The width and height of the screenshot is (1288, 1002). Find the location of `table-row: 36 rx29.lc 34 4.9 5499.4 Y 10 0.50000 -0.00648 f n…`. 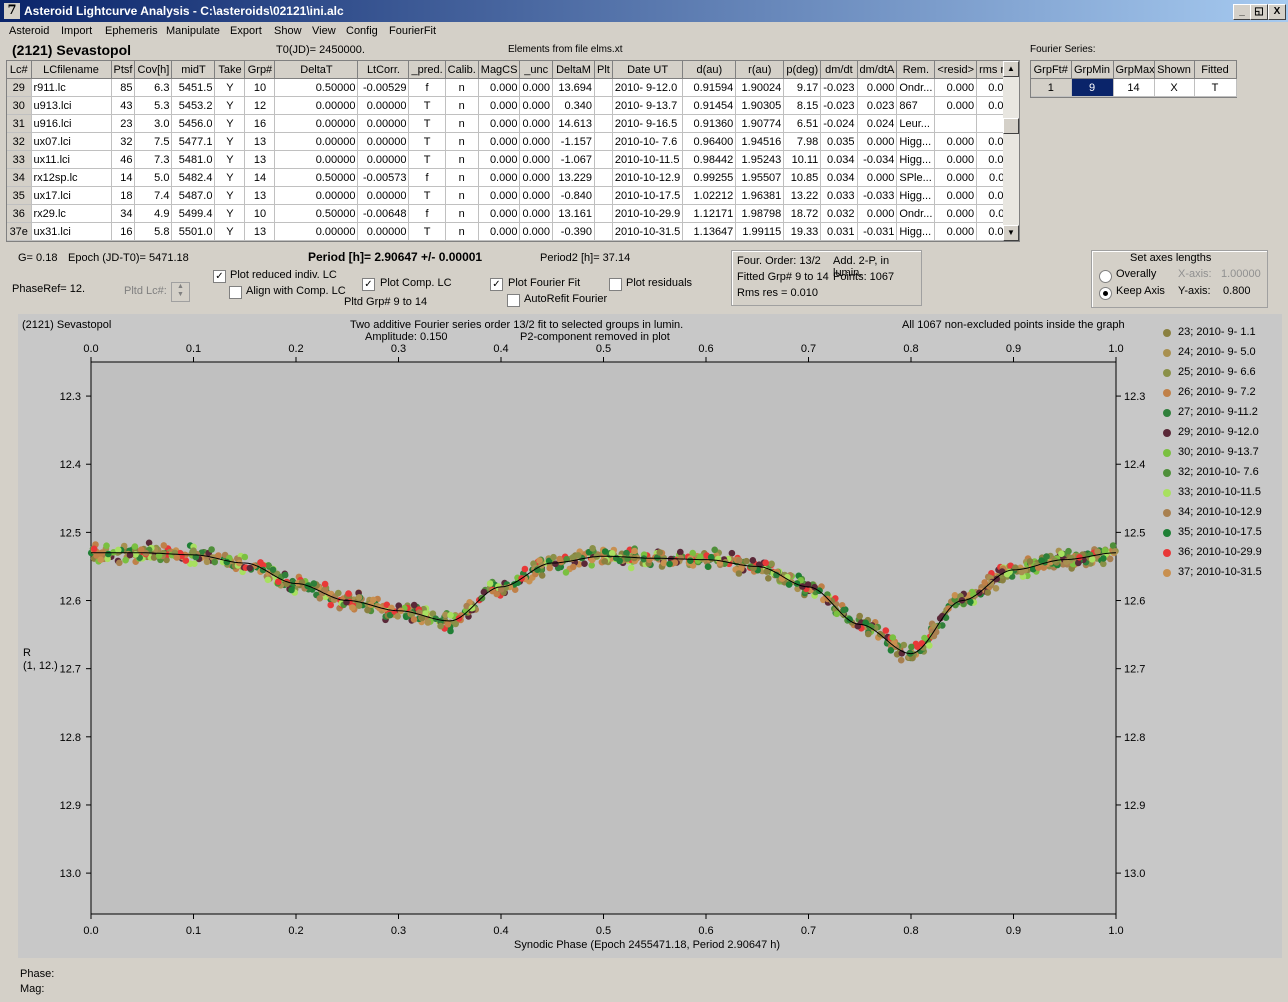

table-row: 36 rx29.lc 34 4.9 5499.4 Y 10 0.50000 -0.00648 f n… is located at coordinates (513, 213).